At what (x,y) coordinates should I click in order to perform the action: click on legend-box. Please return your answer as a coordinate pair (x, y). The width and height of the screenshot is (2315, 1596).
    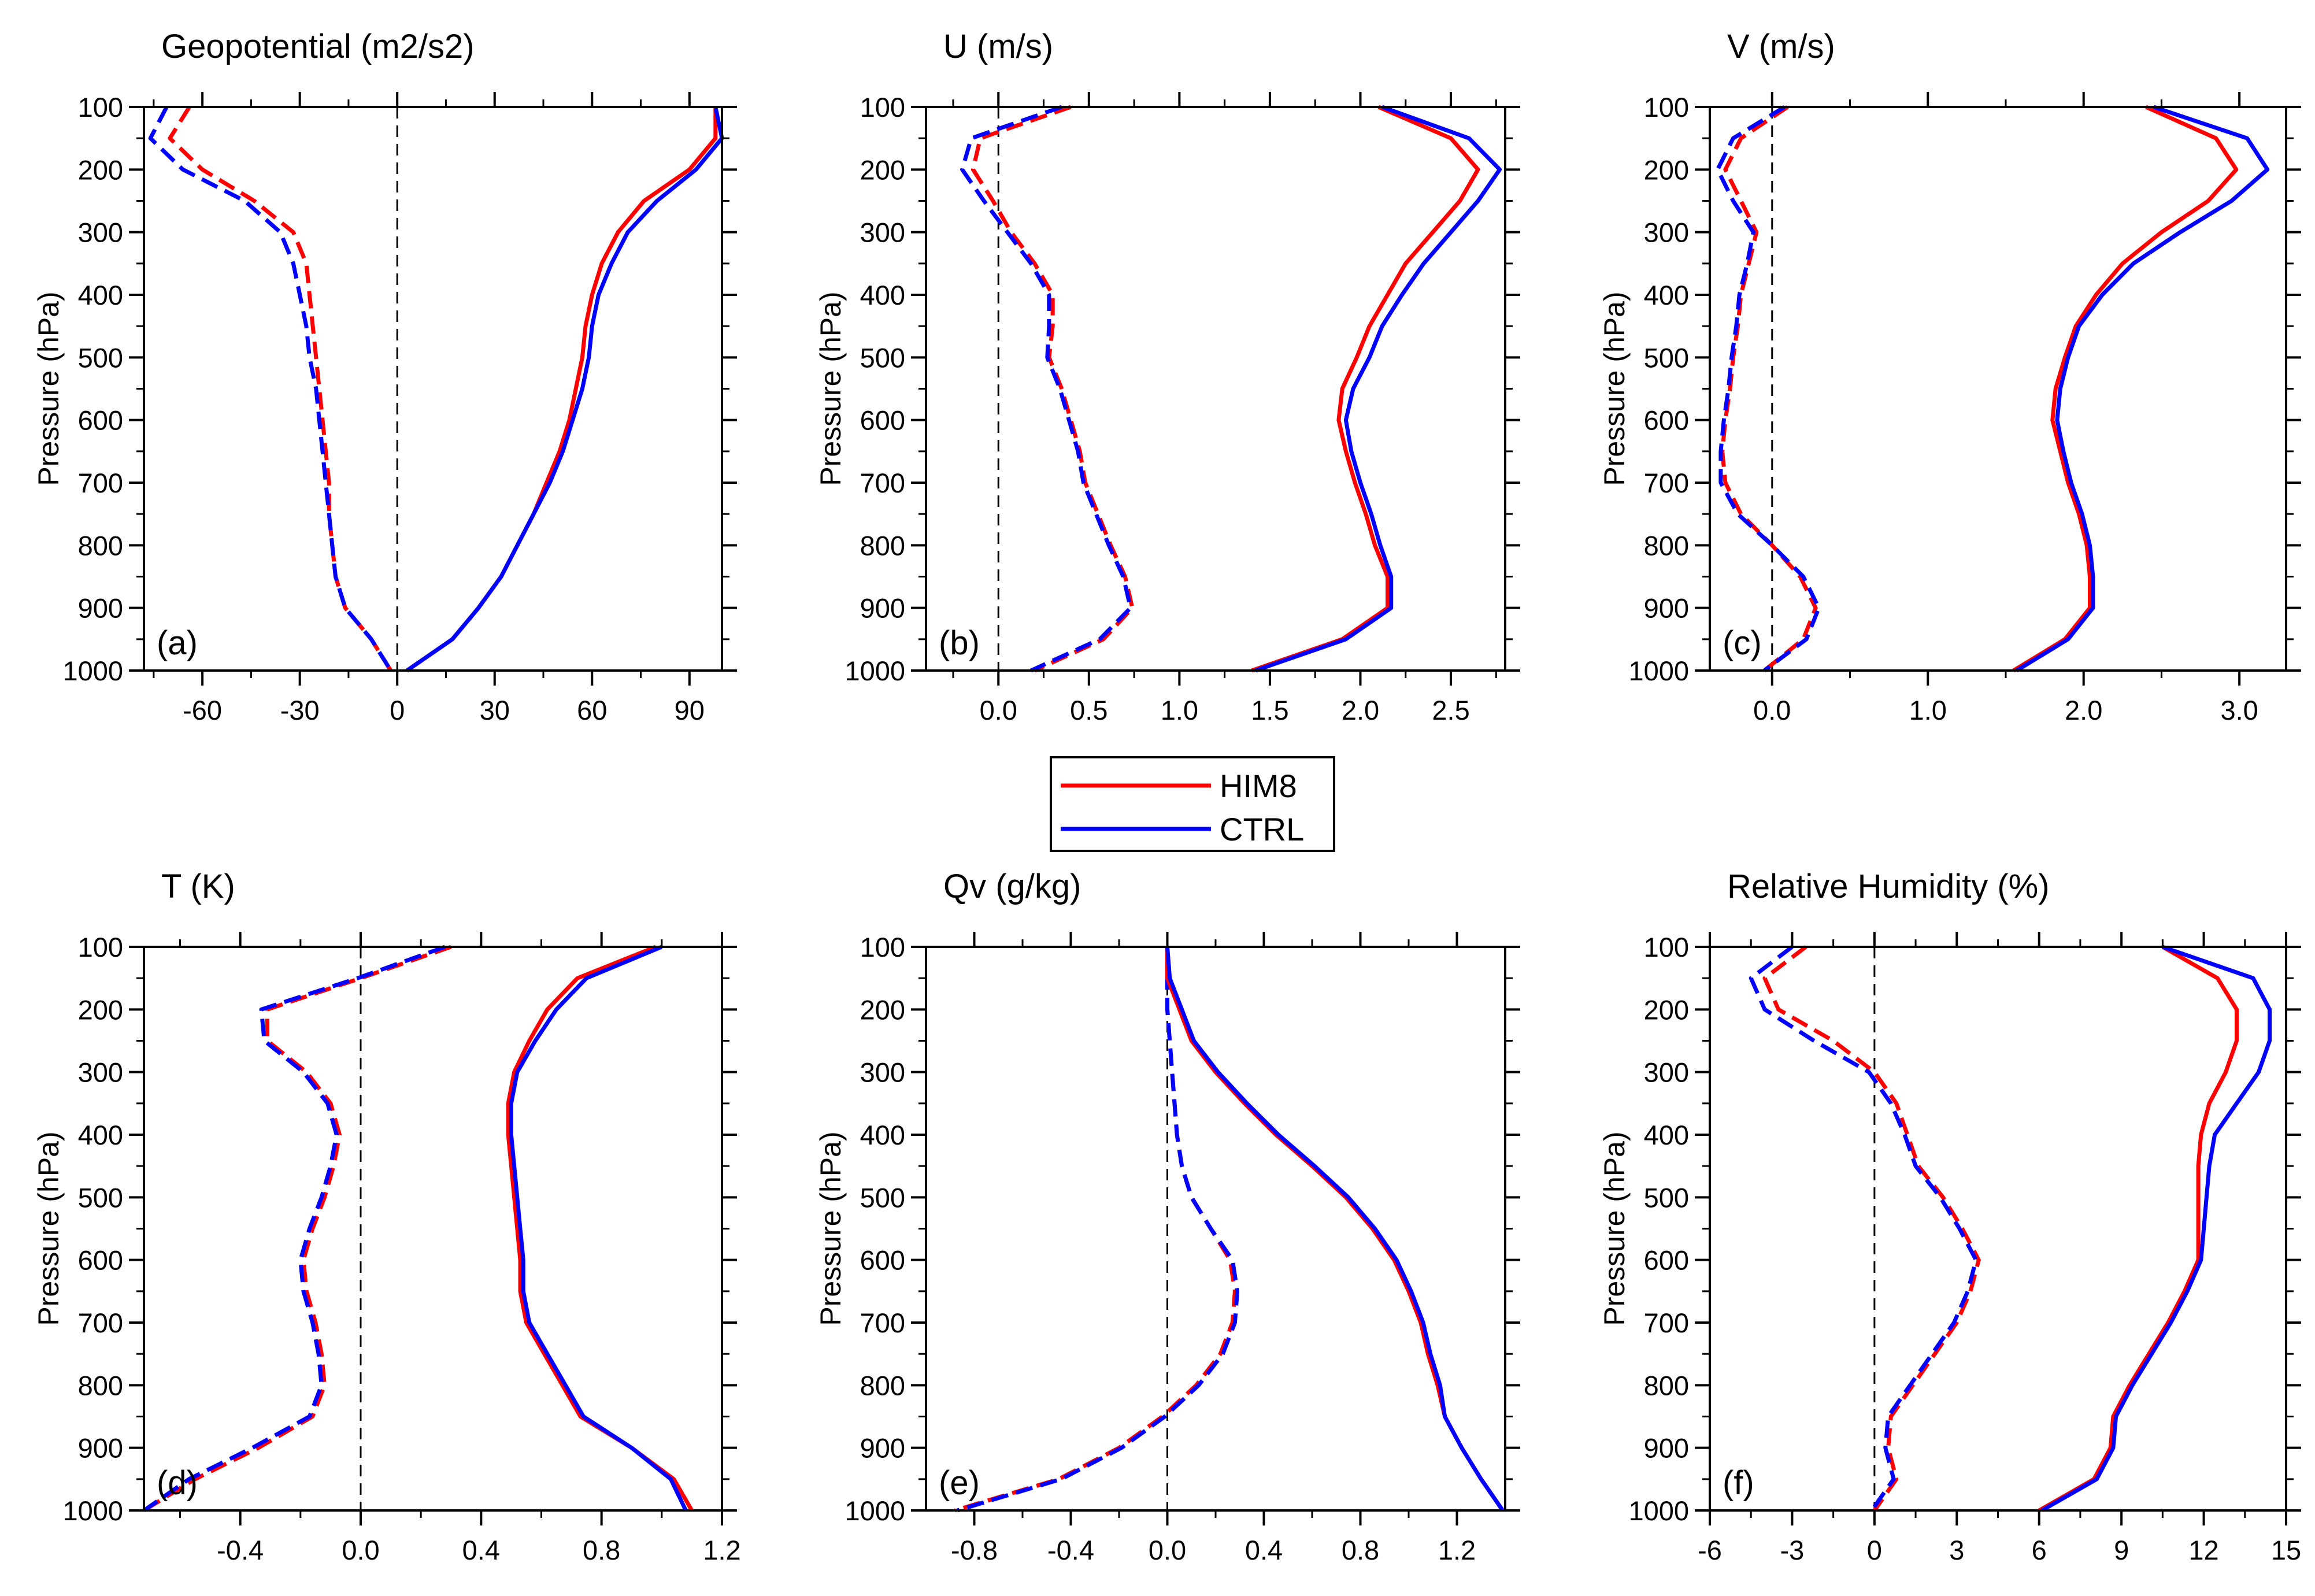
    Looking at the image, I should click on (1192, 804).